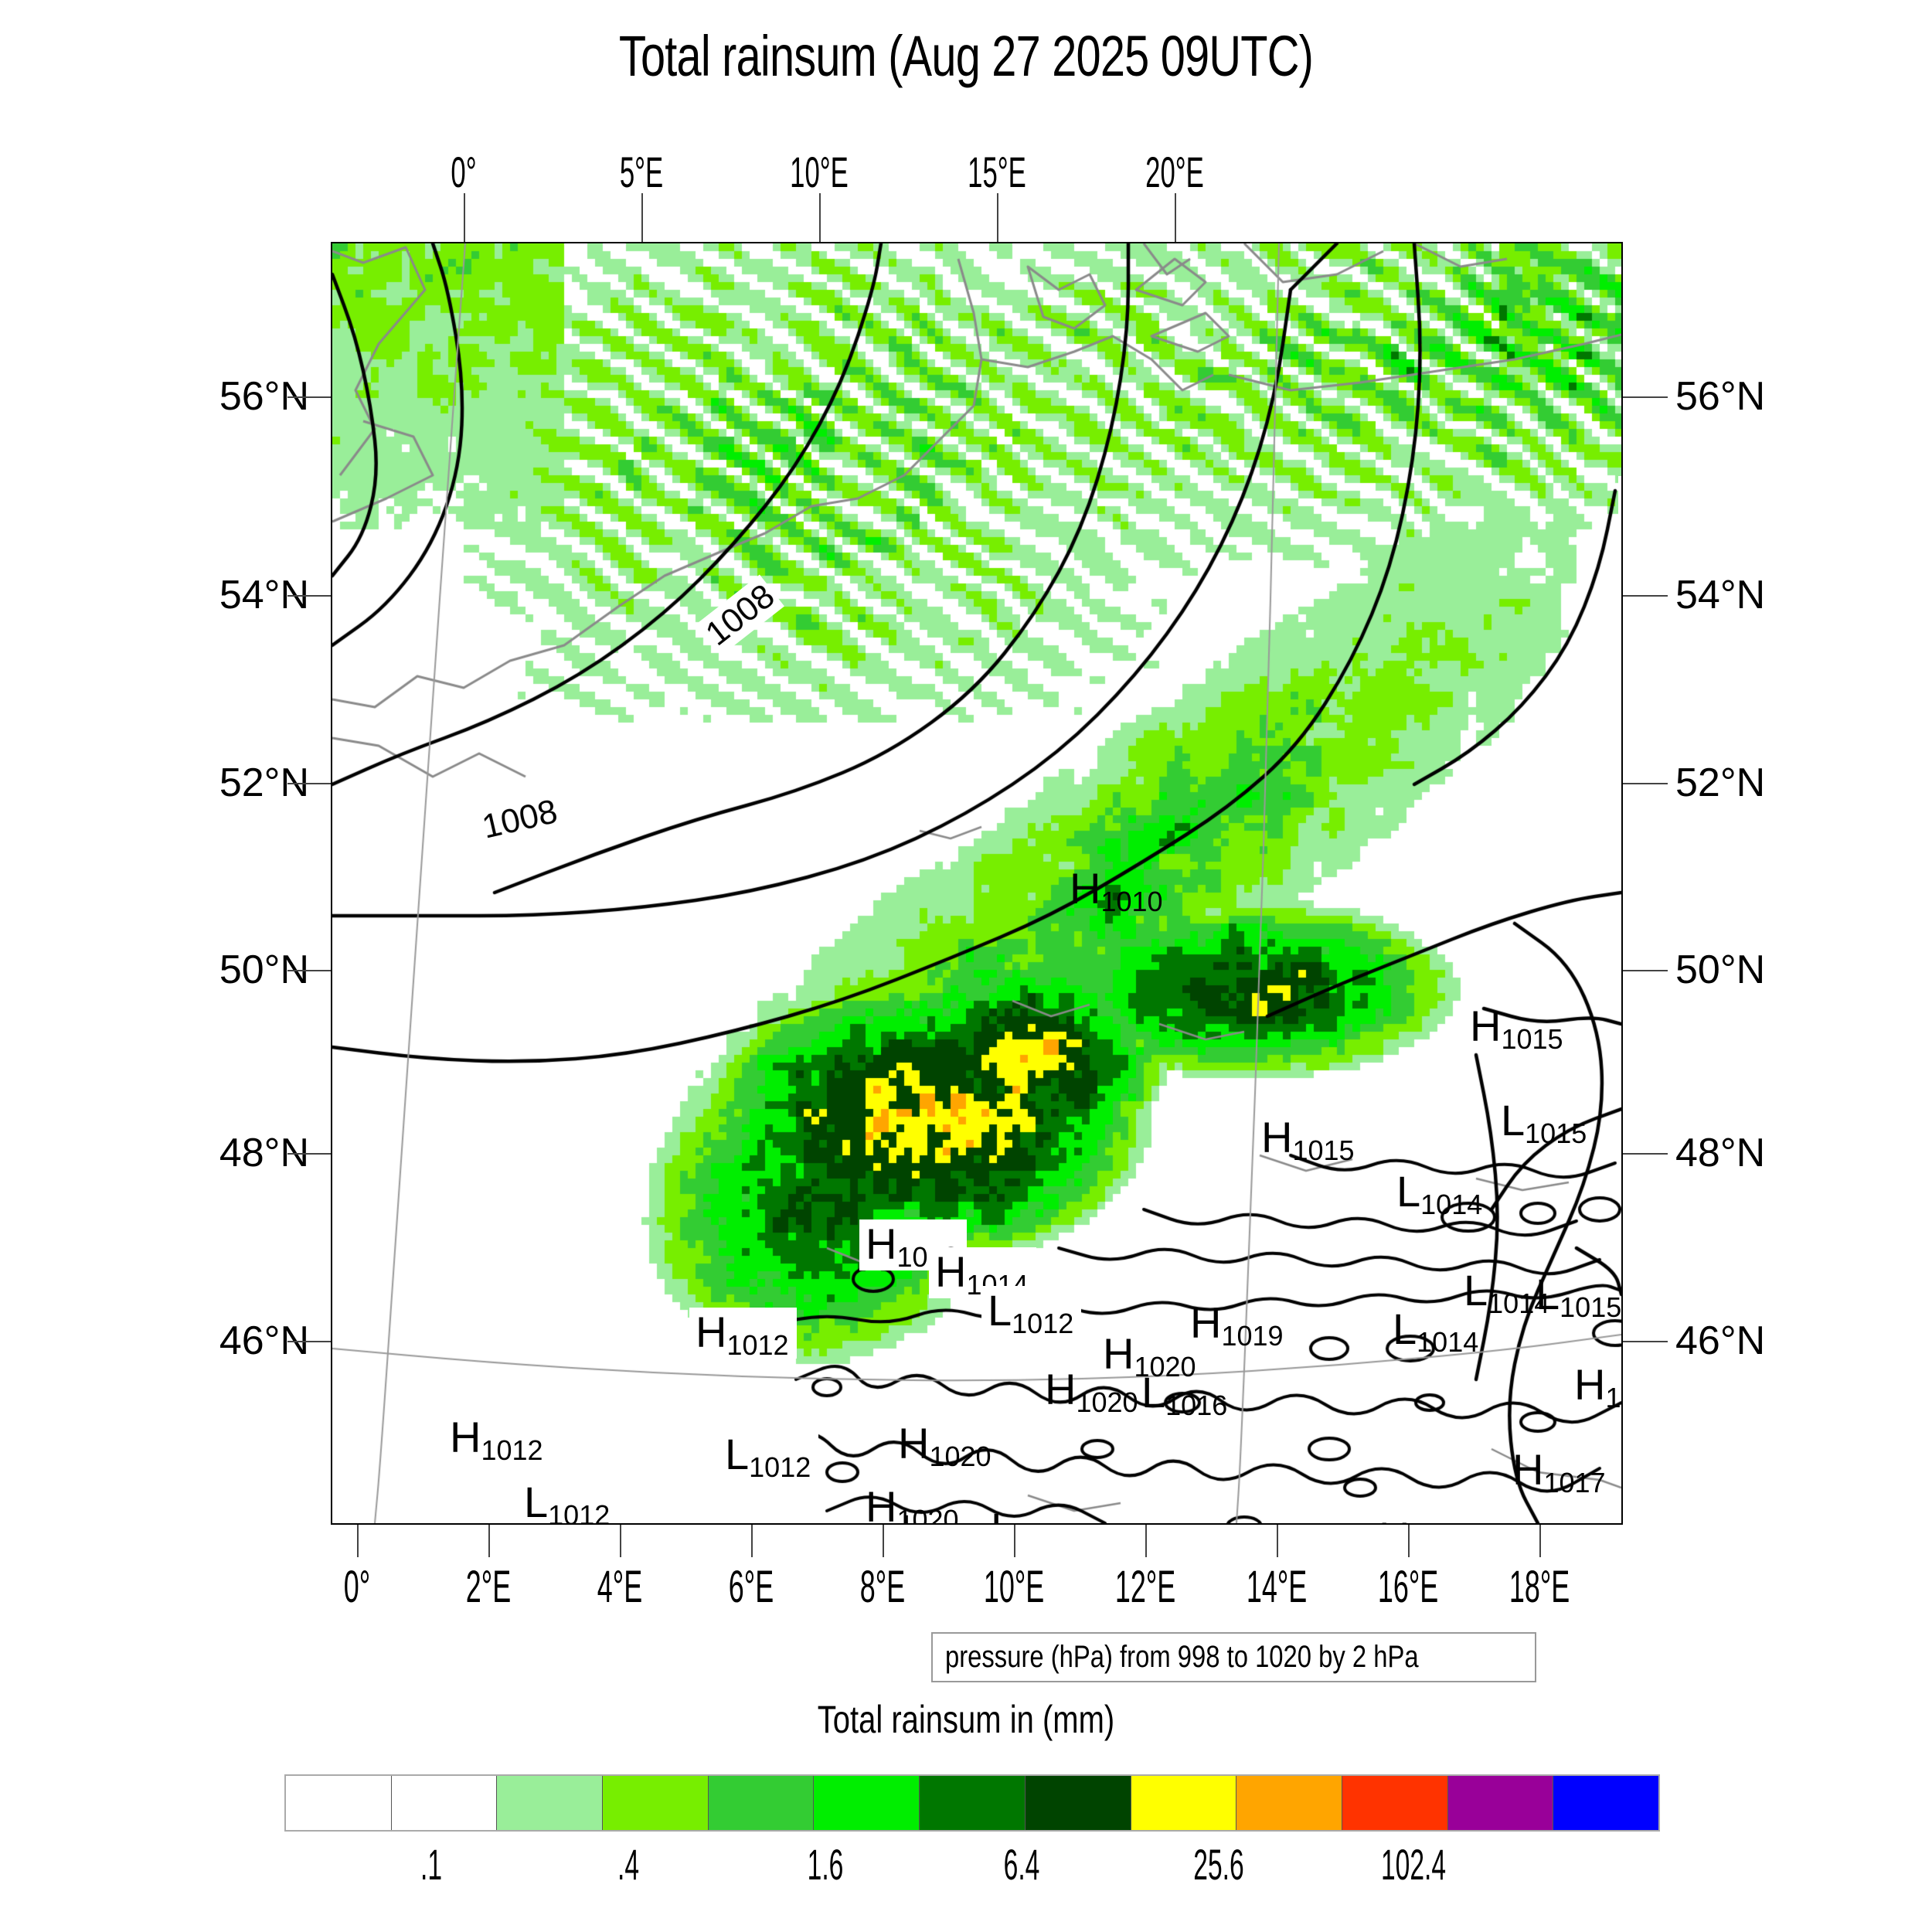 Image resolution: width=1932 pixels, height=1932 pixels. Describe the element at coordinates (1145, 1587) in the screenshot. I see `lon-tick-bottom-6: 12°E` at that location.